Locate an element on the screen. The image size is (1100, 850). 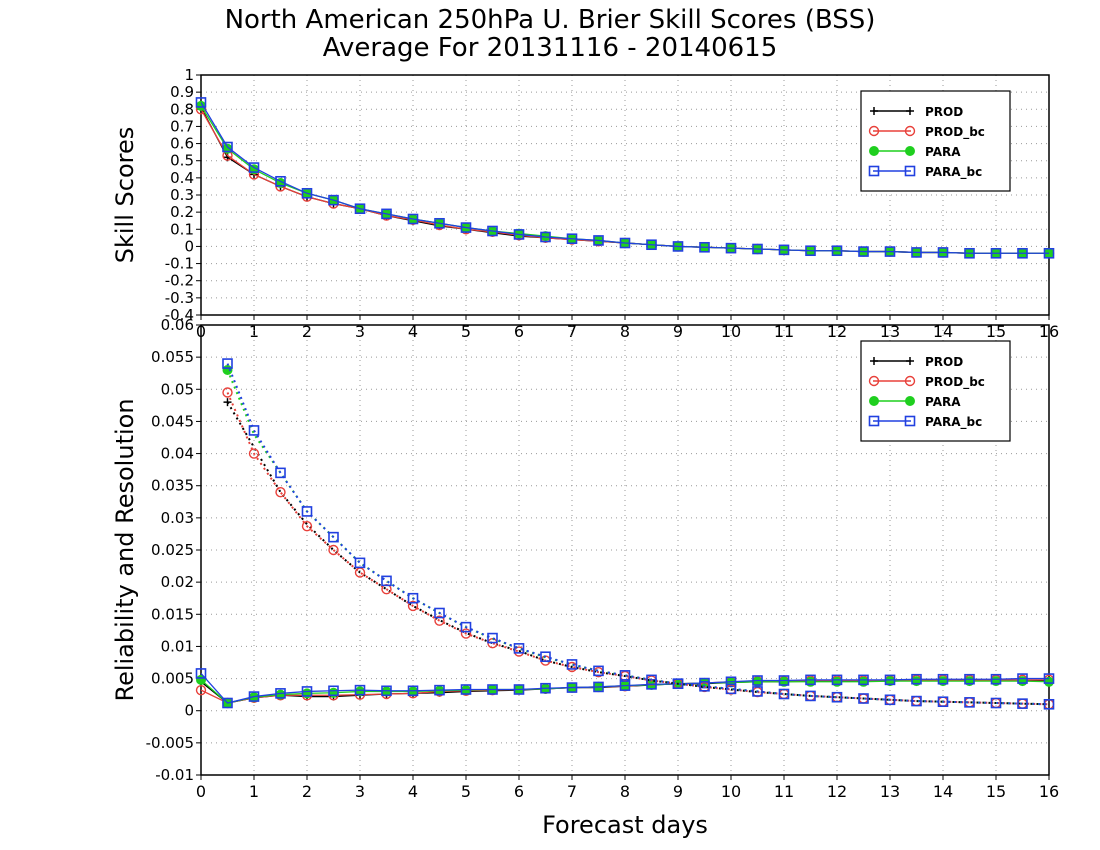
panel2-x-tick-label: 0 is located at coordinates (201, 791).